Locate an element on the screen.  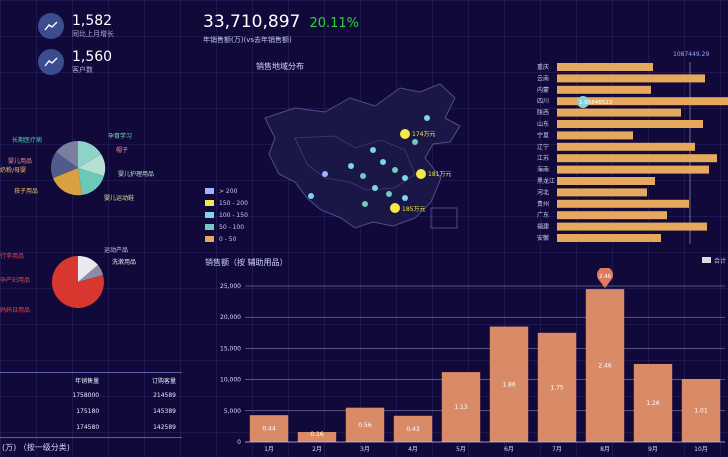
svg-text: 2.46 is located at coordinates (605, 277).